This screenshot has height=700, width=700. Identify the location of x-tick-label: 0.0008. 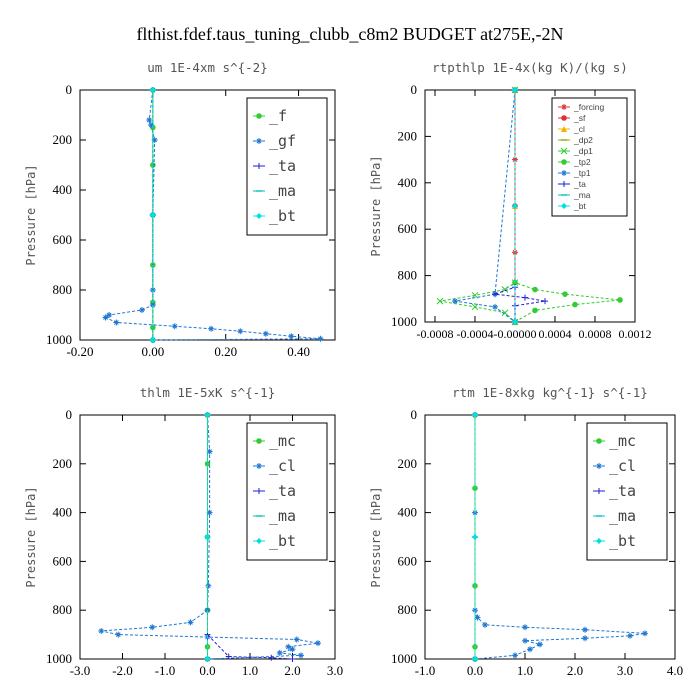
(595, 334).